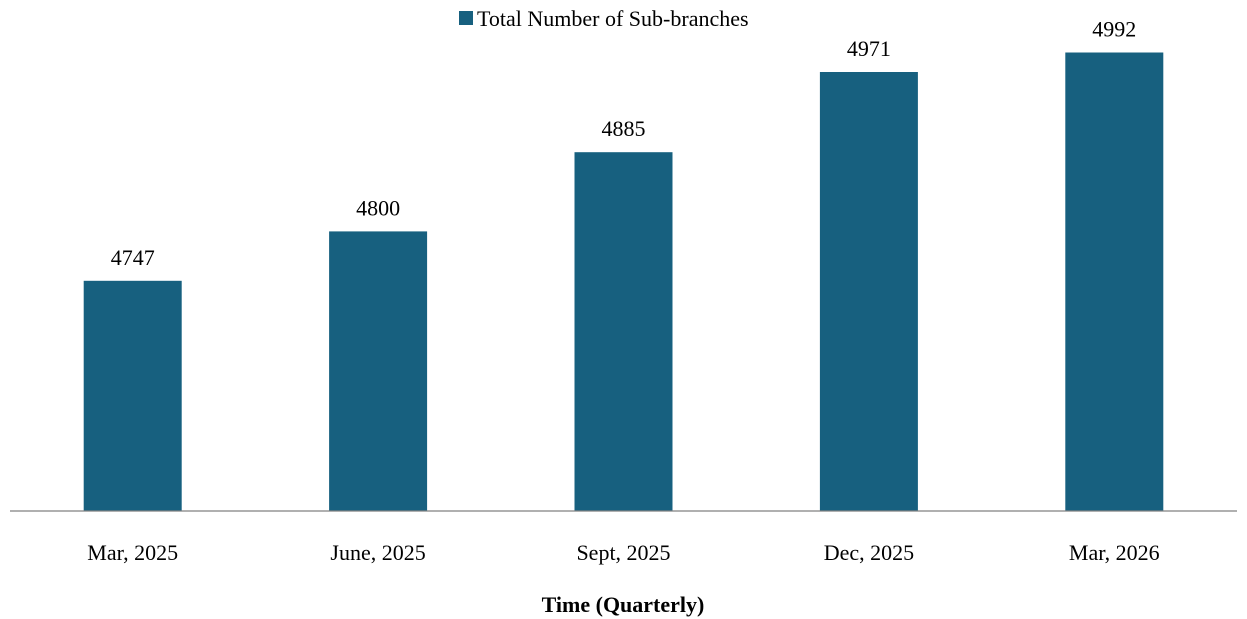  I want to click on legend: Total Number of Sub-branches, so click(604, 18).